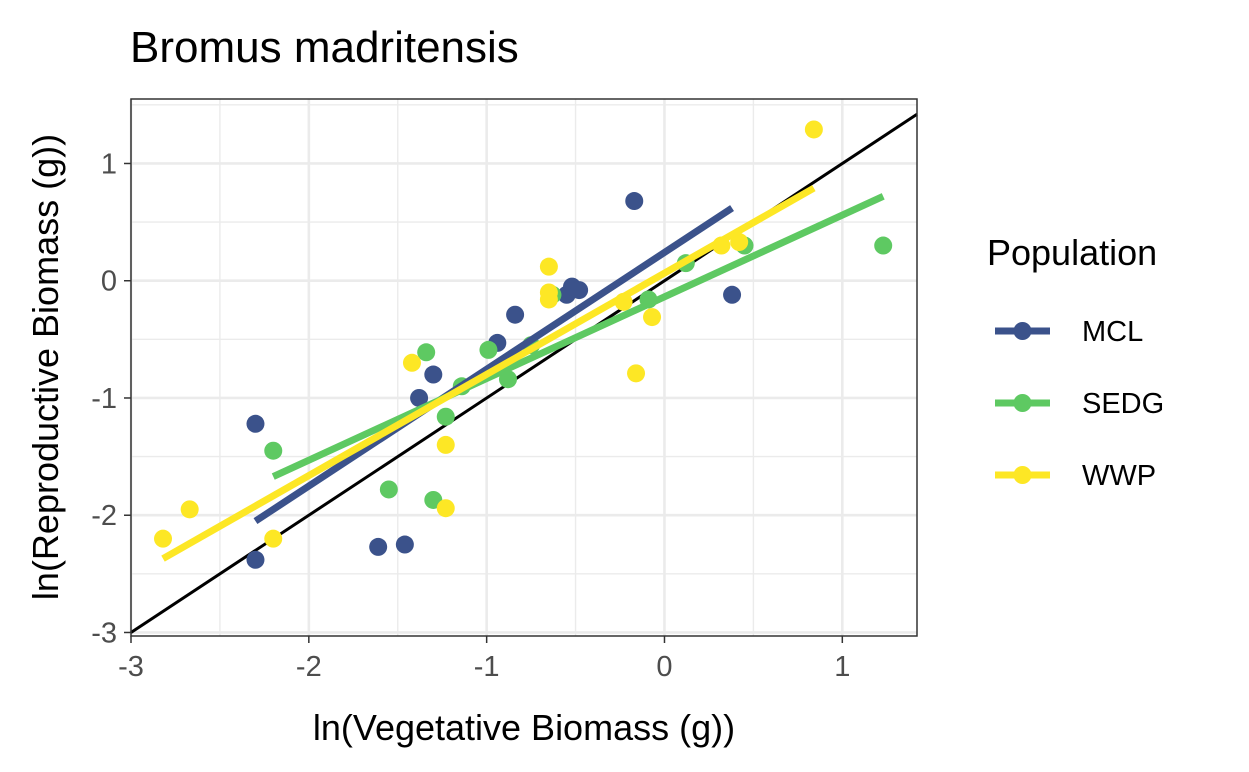  I want to click on y-tick-label: -3, so click(104, 633).